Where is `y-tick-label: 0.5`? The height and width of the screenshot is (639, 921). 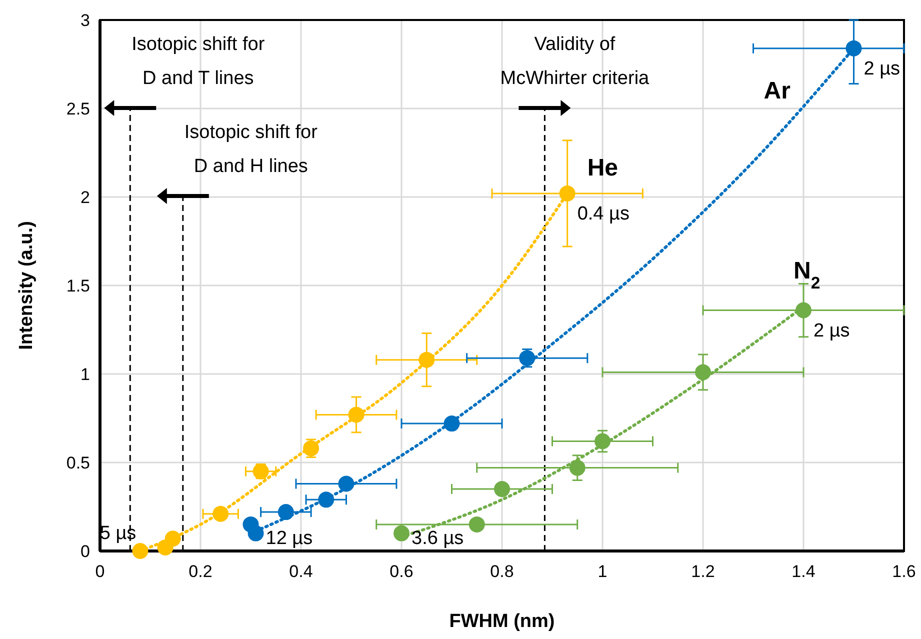
y-tick-label: 0.5 is located at coordinates (78, 463).